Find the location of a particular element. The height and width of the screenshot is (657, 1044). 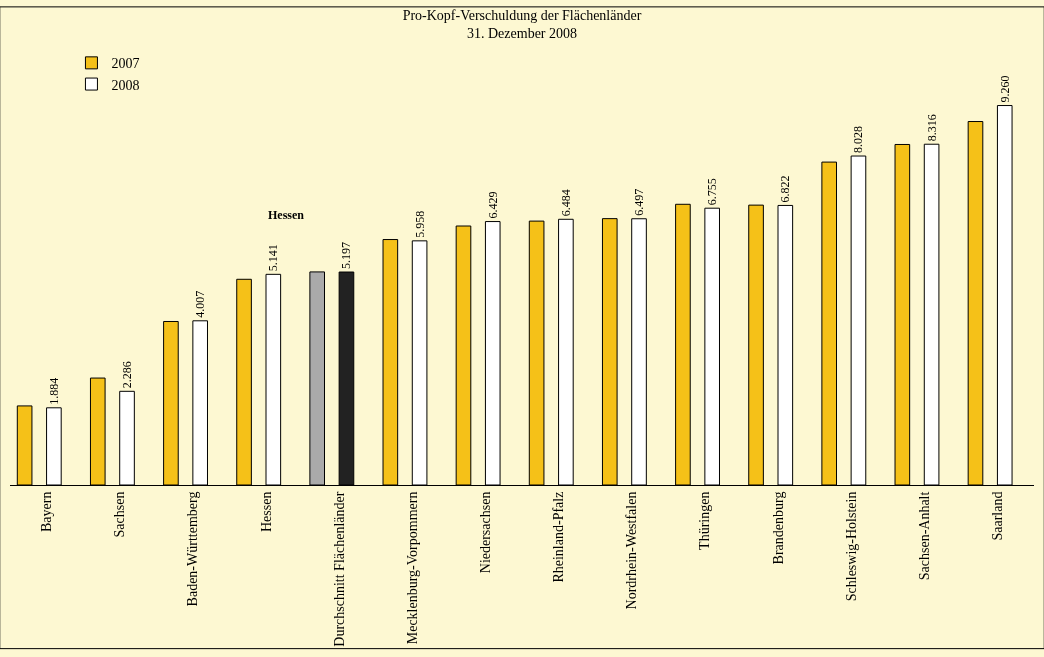

data-label: 8.028 is located at coordinates (858, 140).